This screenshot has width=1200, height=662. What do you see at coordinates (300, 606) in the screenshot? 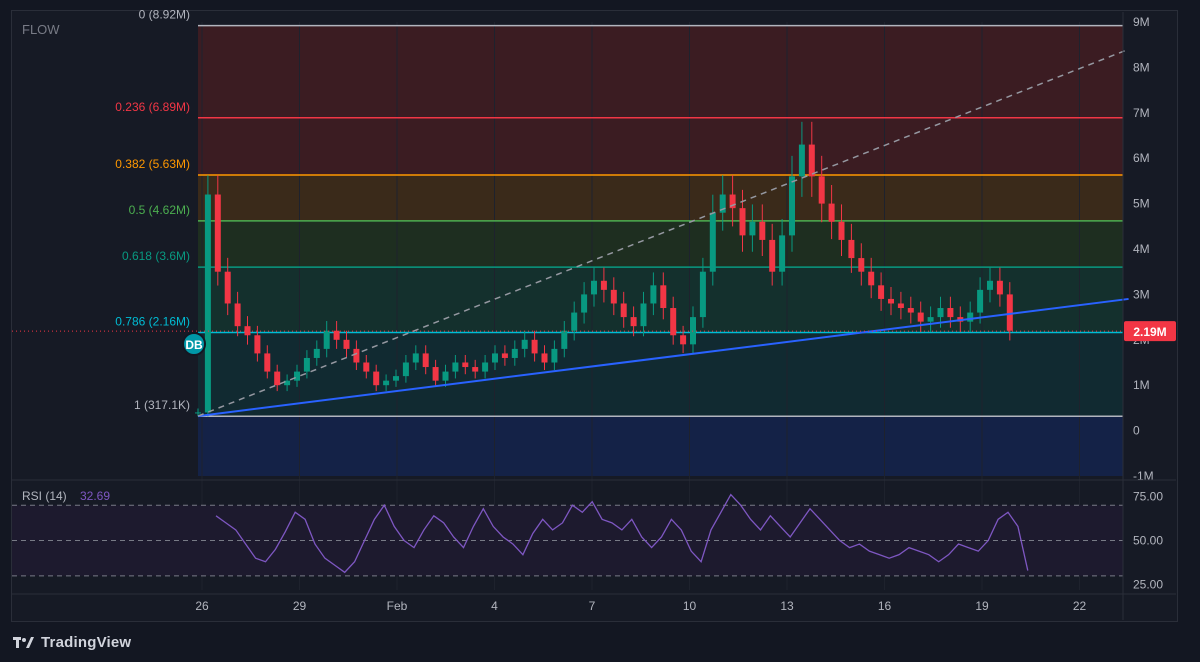
I see `time-axis-tick: 29` at bounding box center [300, 606].